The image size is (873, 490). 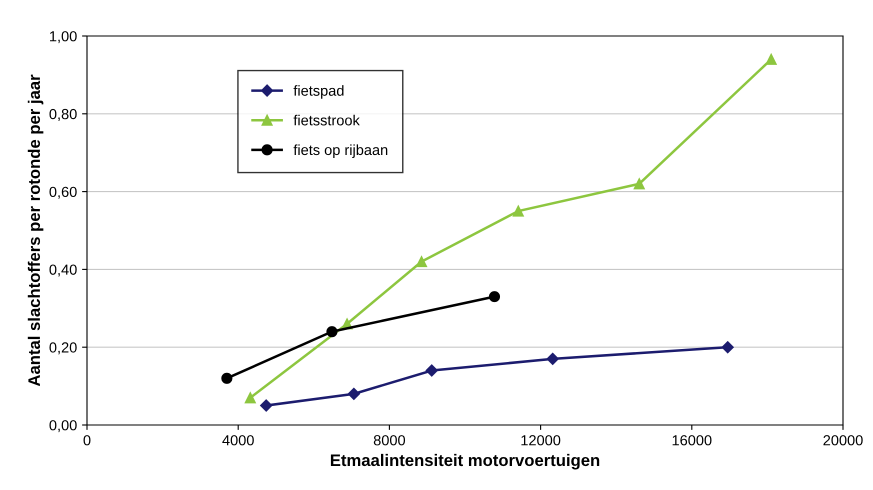 I want to click on y-tick-label: 0,00, so click(x=63, y=426).